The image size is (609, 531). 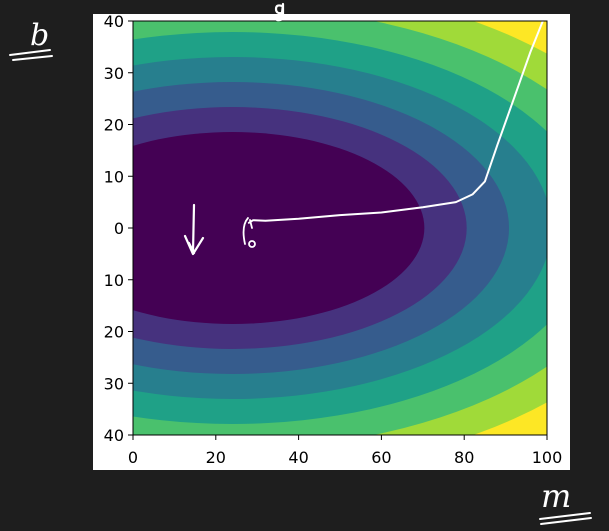 What do you see at coordinates (216, 457) in the screenshot?
I see `x-tick-label: 20` at bounding box center [216, 457].